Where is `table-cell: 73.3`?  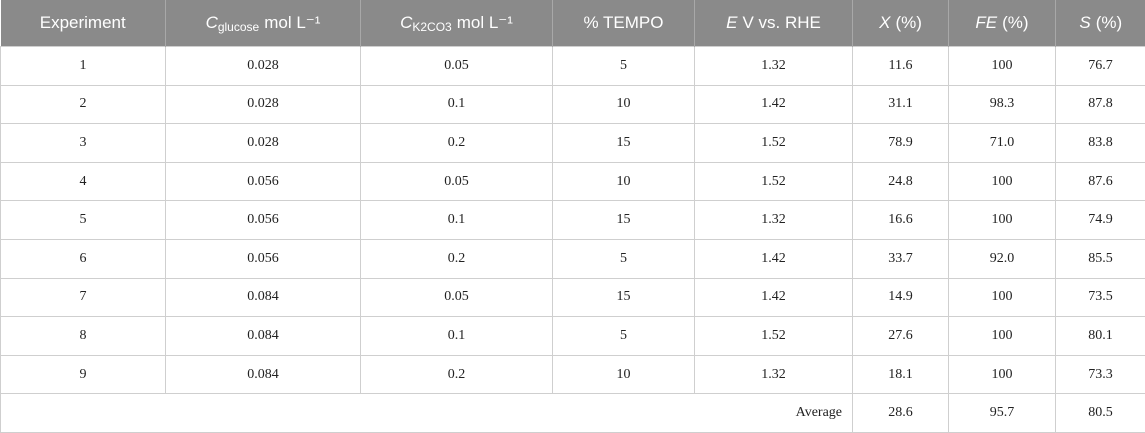 table-cell: 73.3 is located at coordinates (1100, 374).